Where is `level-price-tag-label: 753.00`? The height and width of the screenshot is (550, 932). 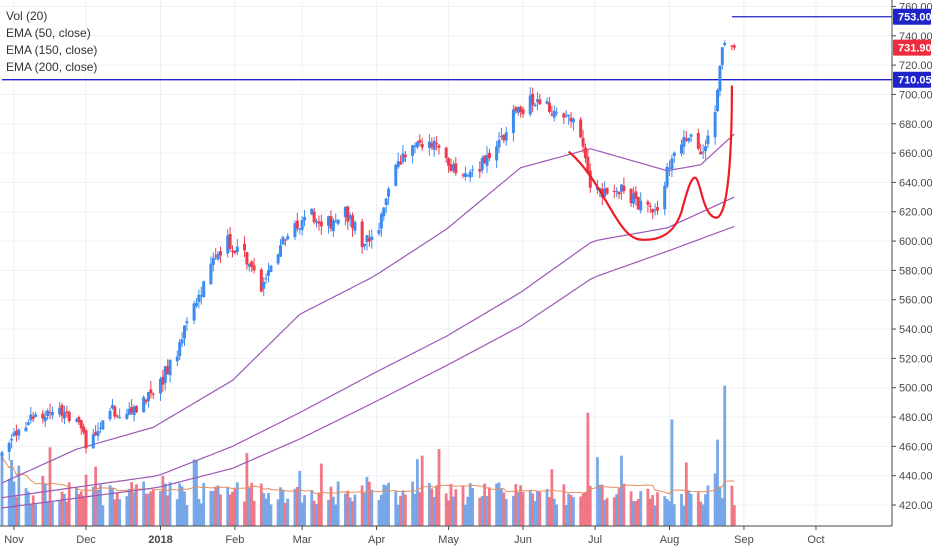
level-price-tag-label: 753.00 is located at coordinates (915, 18).